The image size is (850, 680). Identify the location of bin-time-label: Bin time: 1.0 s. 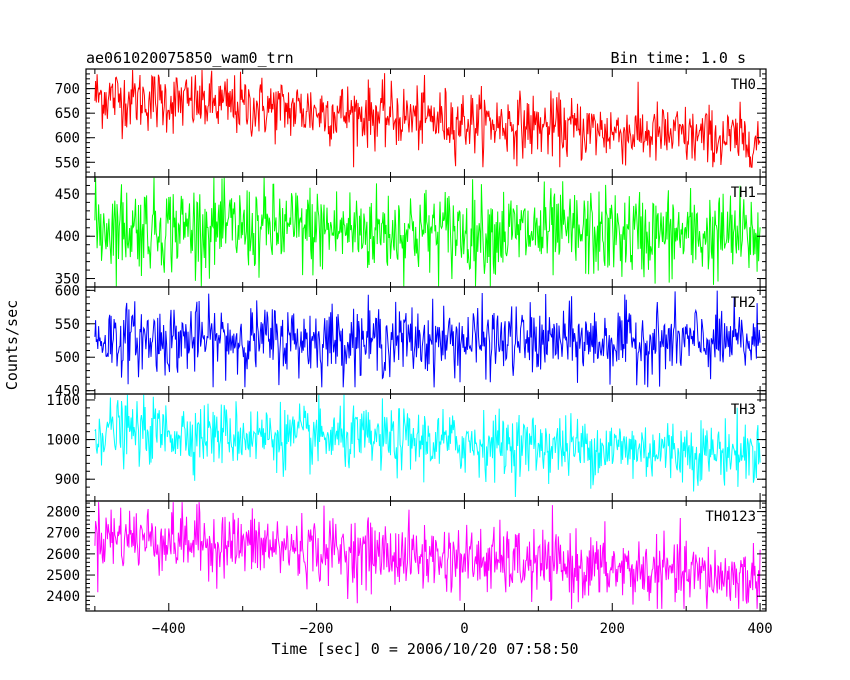
(678, 58).